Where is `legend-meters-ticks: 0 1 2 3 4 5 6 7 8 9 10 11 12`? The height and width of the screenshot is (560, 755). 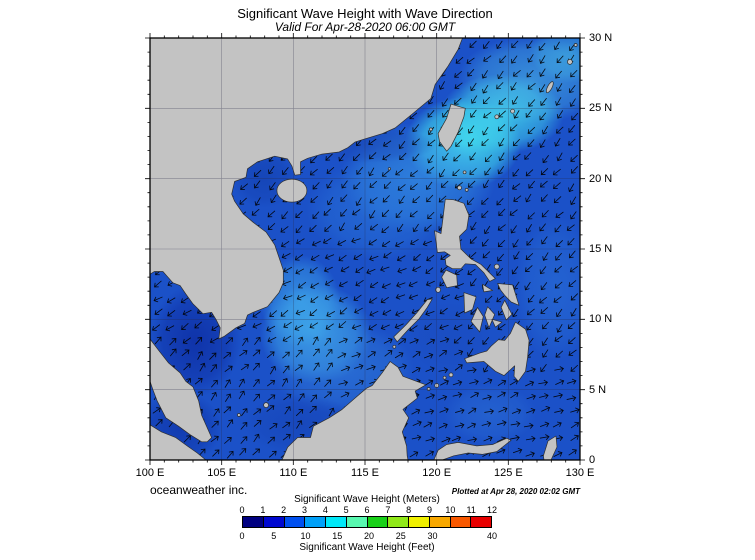 legend-meters-ticks: 0 1 2 3 4 5 6 7 8 9 10 11 12 is located at coordinates (368, 510).